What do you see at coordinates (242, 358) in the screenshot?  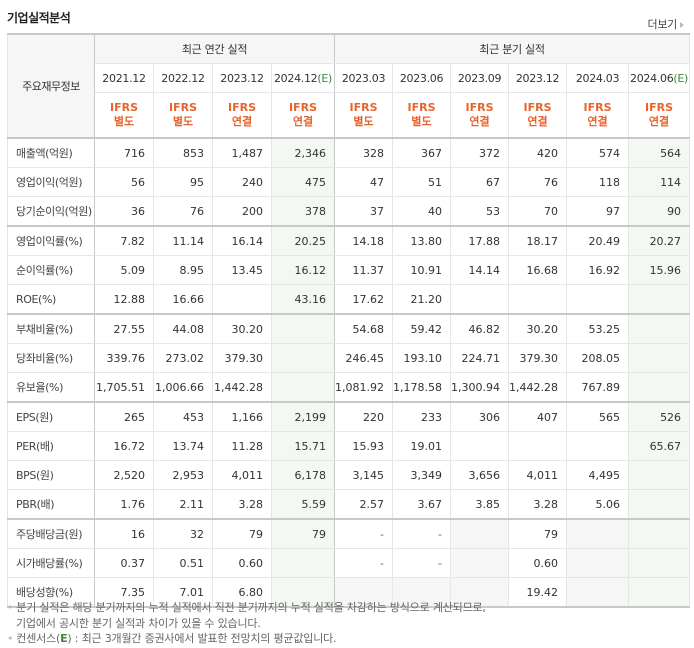 I see `value-cell: 379.30` at bounding box center [242, 358].